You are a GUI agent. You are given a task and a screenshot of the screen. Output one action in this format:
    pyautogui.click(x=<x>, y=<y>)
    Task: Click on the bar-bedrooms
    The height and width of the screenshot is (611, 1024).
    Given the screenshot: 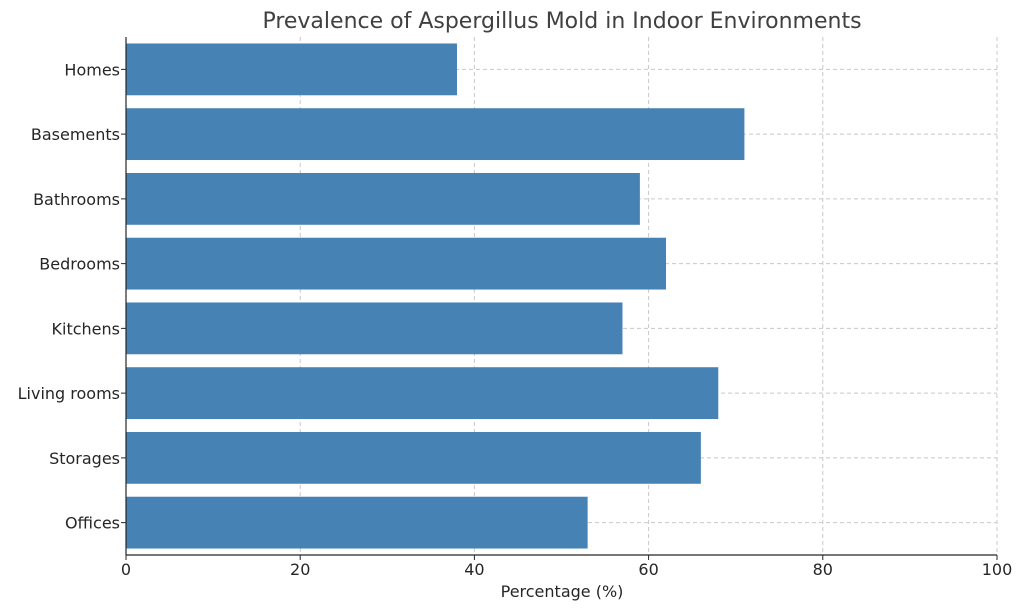 What is the action you would take?
    pyautogui.click(x=396, y=263)
    